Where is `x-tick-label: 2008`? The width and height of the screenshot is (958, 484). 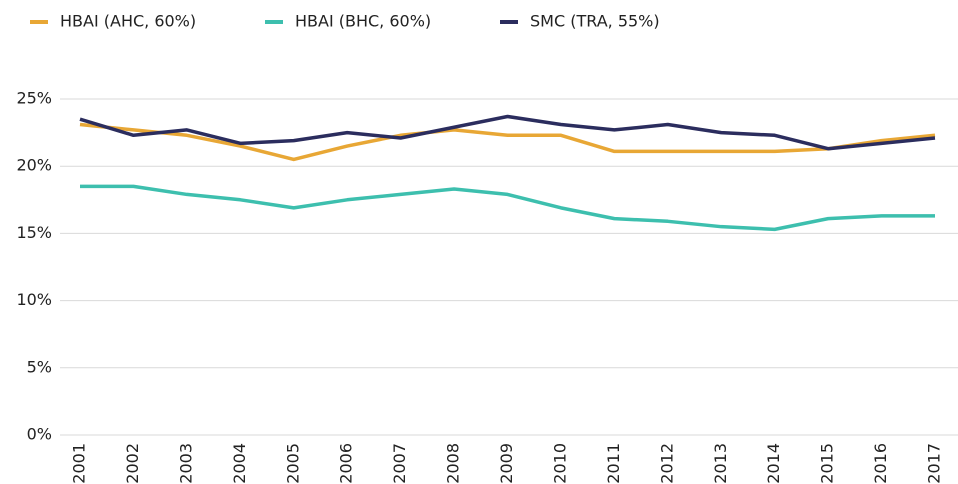
x-tick-label: 2008 is located at coordinates (453, 463).